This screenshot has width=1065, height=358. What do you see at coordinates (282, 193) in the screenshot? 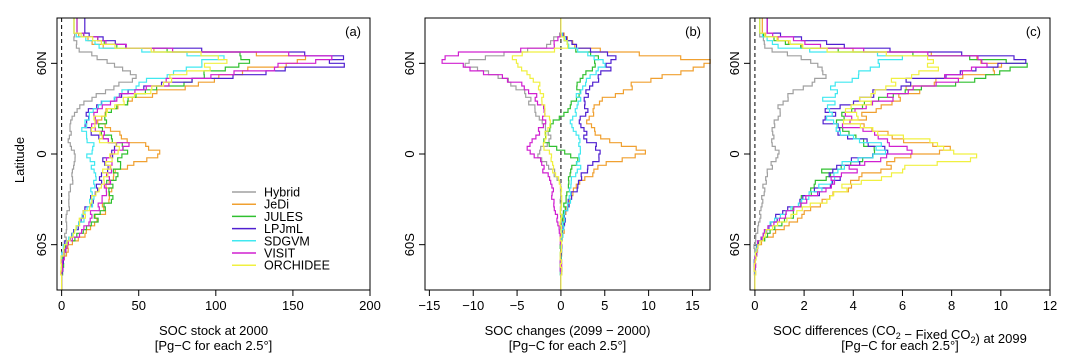
I see `legend-label-hybrid: Hybrid` at bounding box center [282, 193].